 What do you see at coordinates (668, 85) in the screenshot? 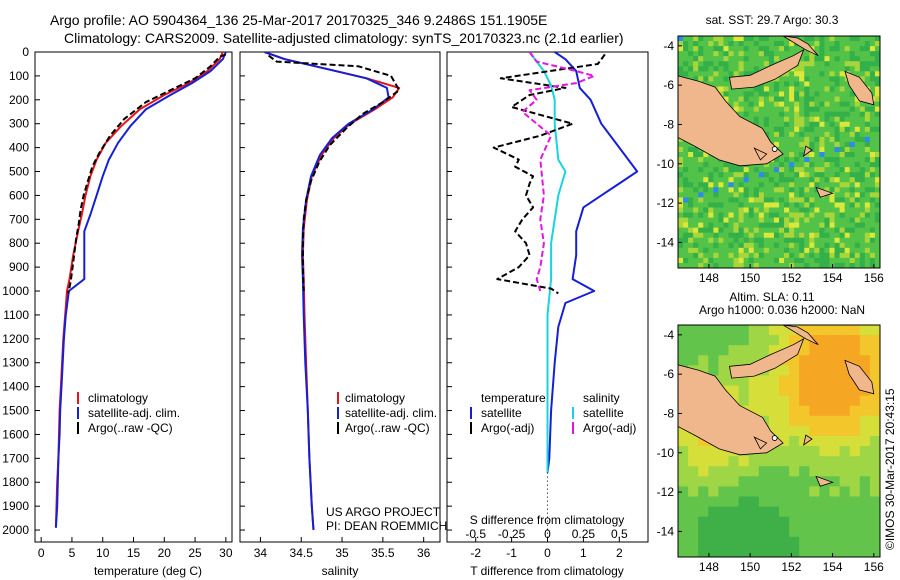
I see `map-ytick-label: -6` at bounding box center [668, 85].